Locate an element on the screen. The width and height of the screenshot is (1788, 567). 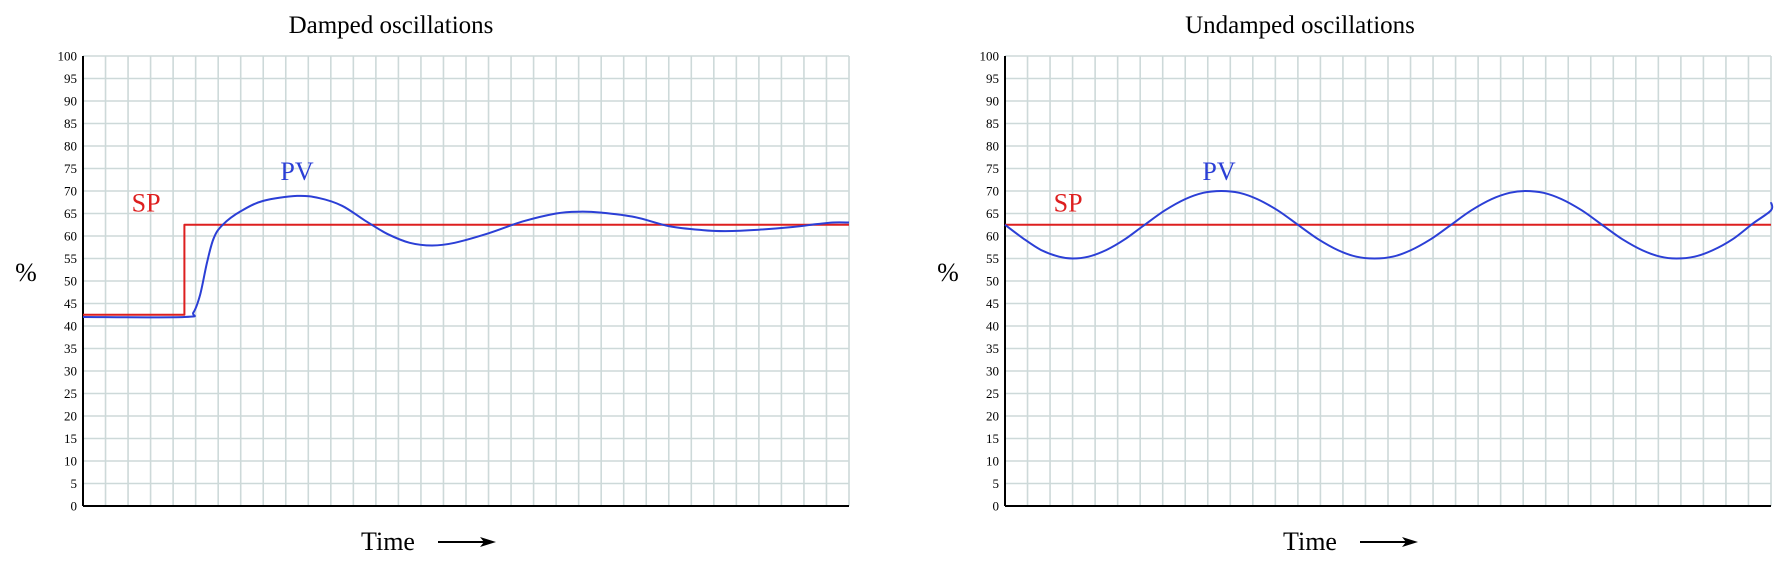
chart-title: Undamped oscillations is located at coordinates (1300, 25).